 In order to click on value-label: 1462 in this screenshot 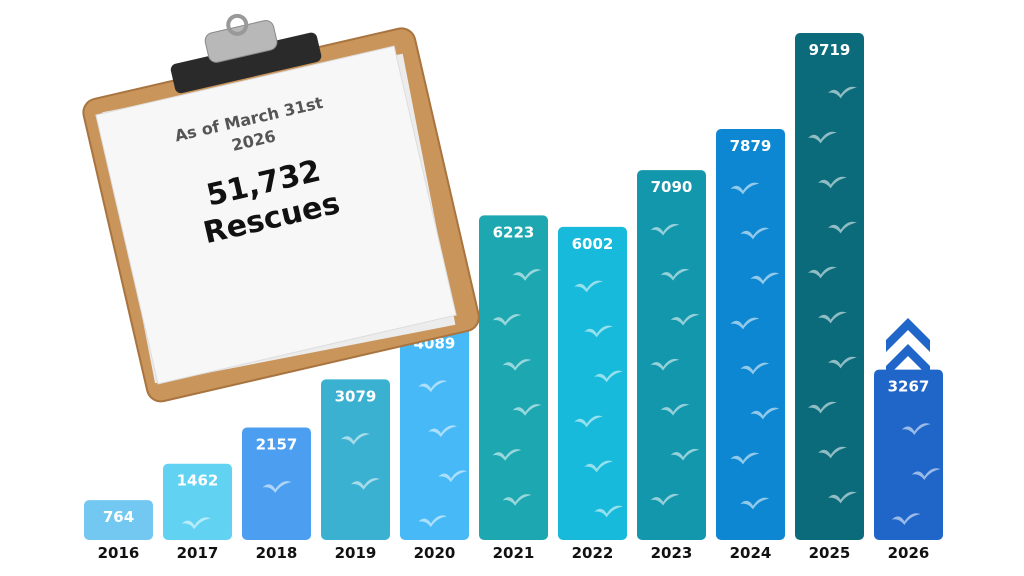, I will do `click(198, 481)`.